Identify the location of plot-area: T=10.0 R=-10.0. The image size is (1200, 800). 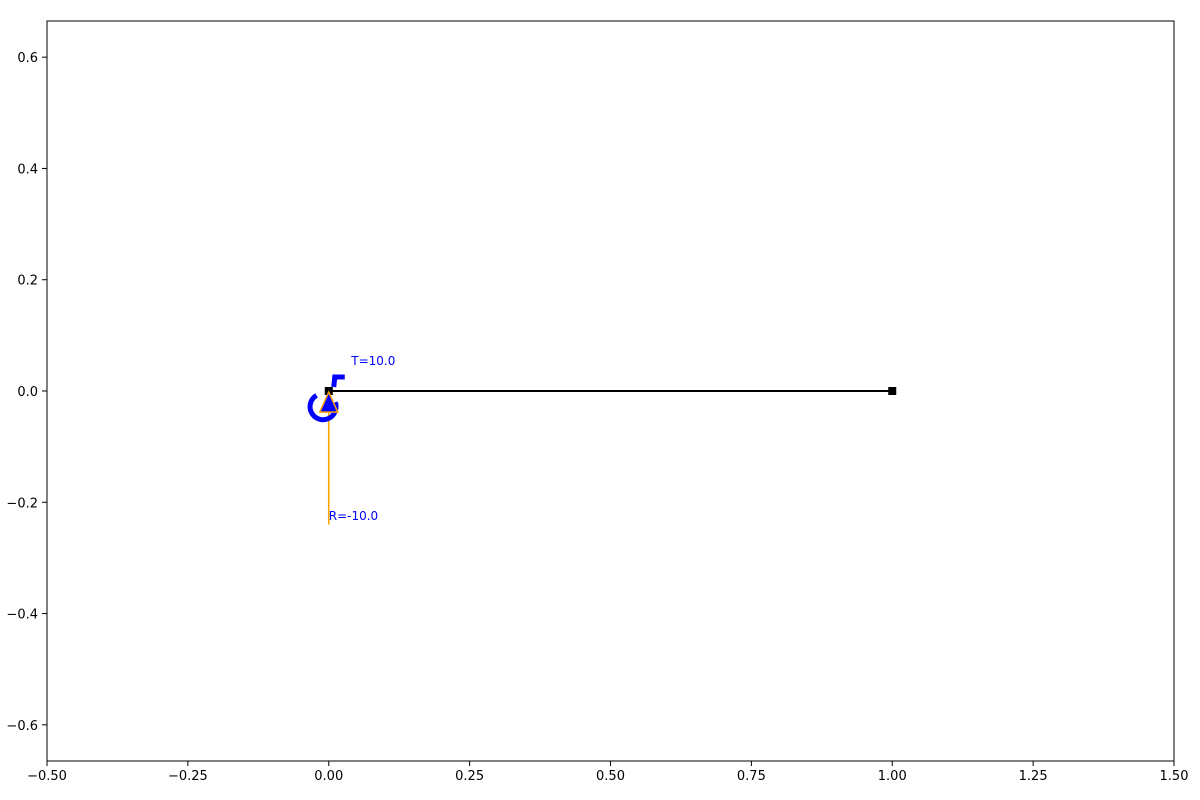
(602, 439).